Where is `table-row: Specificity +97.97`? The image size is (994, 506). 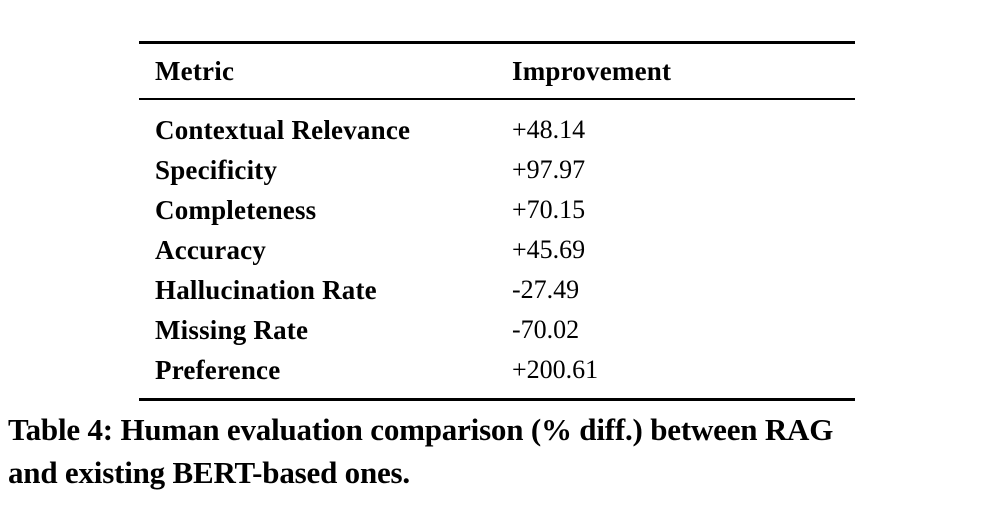
table-row: Specificity +97.97 is located at coordinates (497, 170).